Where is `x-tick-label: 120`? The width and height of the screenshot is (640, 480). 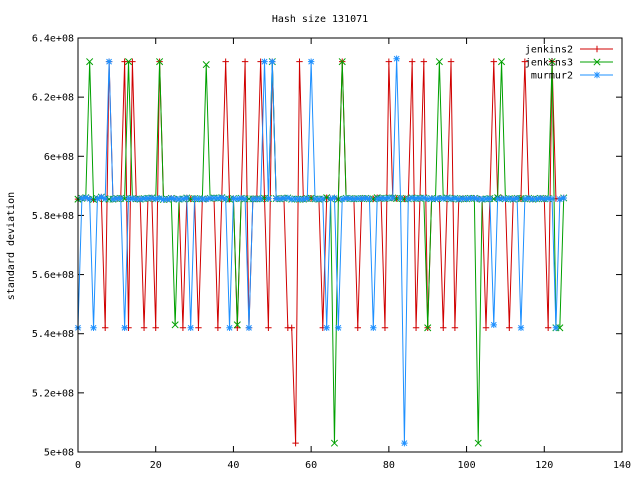 x-tick-label: 120 is located at coordinates (544, 465).